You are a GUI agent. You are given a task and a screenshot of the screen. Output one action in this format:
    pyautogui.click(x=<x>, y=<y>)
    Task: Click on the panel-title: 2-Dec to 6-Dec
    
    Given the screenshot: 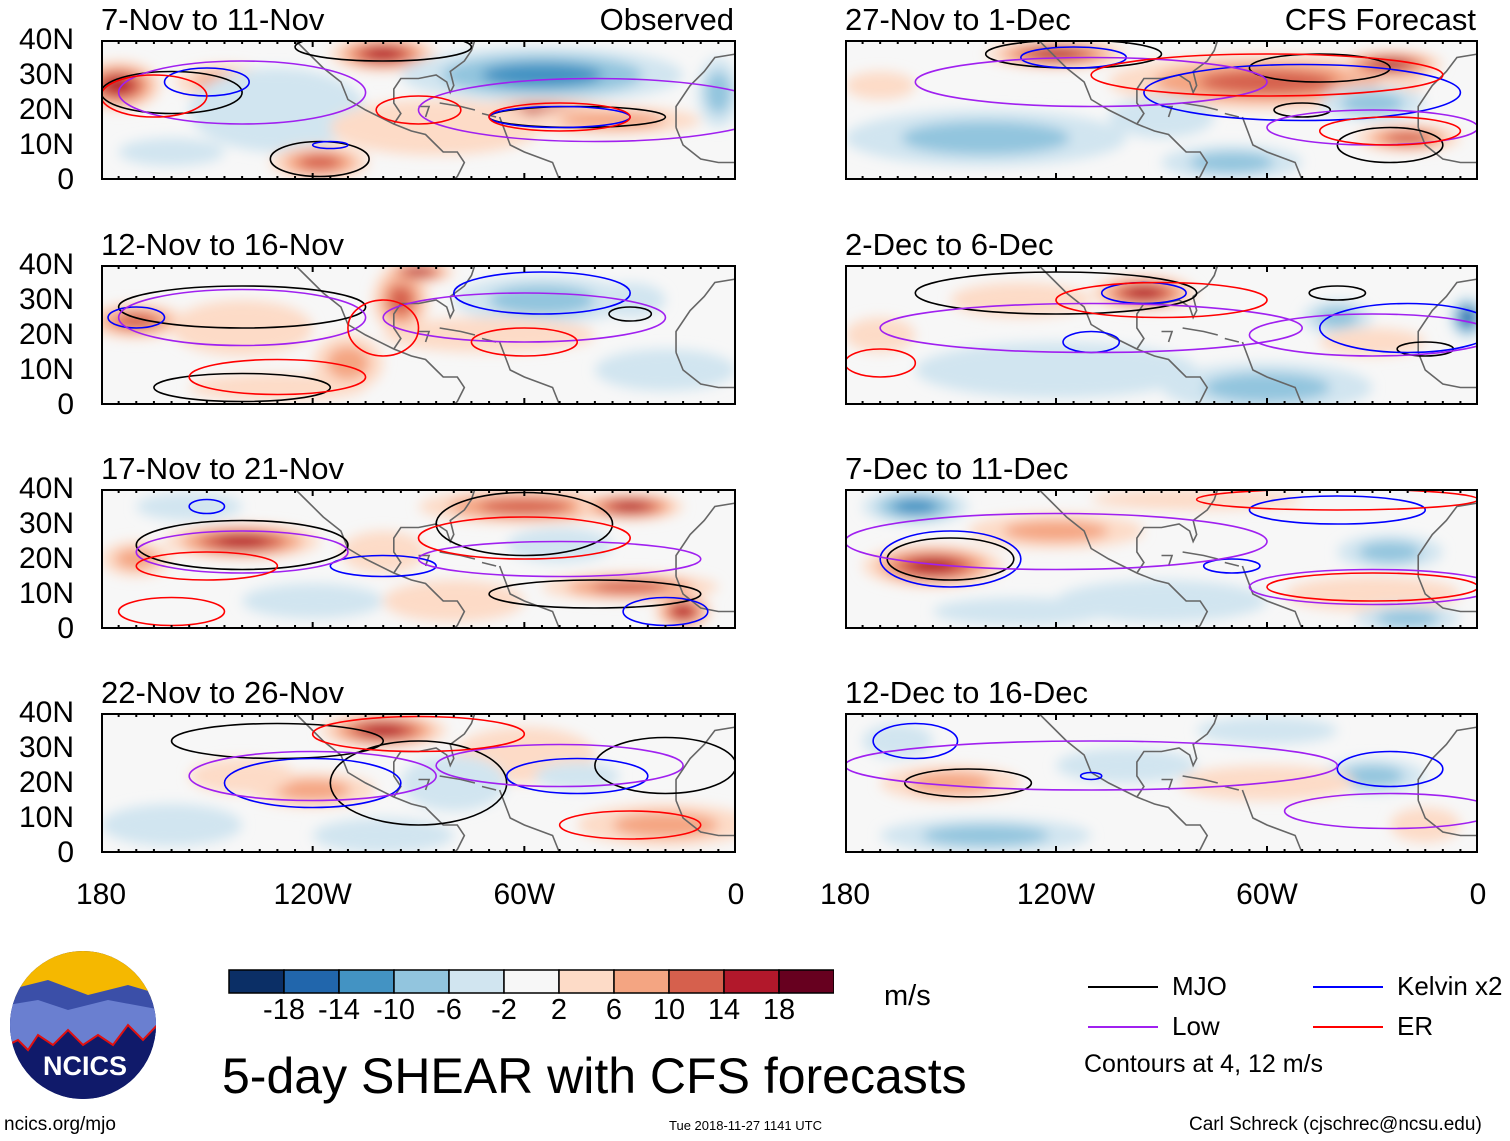 What is the action you would take?
    pyautogui.click(x=949, y=244)
    